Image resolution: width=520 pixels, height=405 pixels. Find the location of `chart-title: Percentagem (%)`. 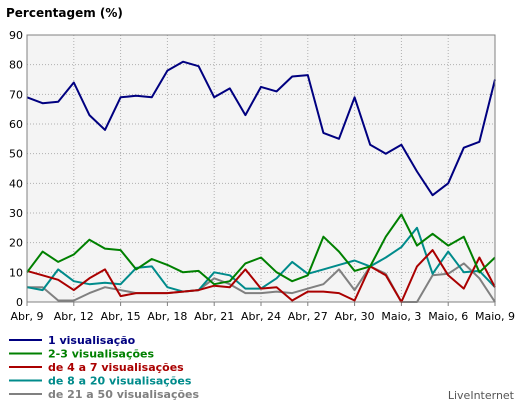

chart-title: Percentagem (%) is located at coordinates (64, 13).